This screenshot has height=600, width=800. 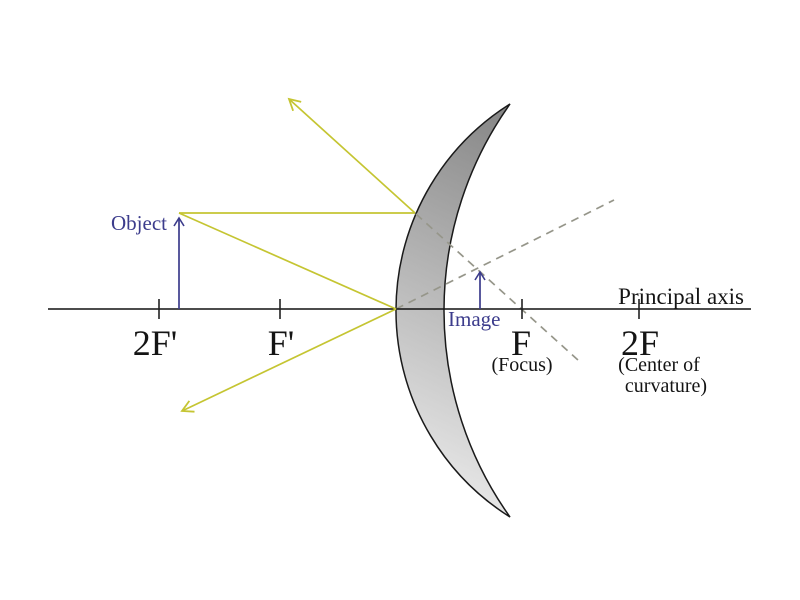 I want to click on center-of-curvature-caption-line2: curvature), so click(x=666, y=386).